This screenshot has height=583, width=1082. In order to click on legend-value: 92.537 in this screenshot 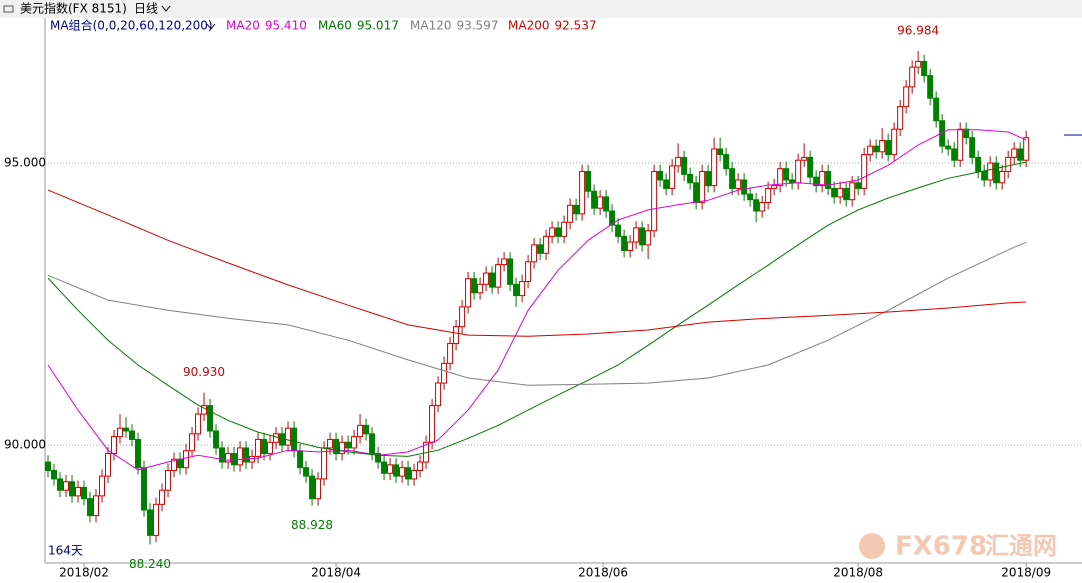, I will do `click(575, 26)`.